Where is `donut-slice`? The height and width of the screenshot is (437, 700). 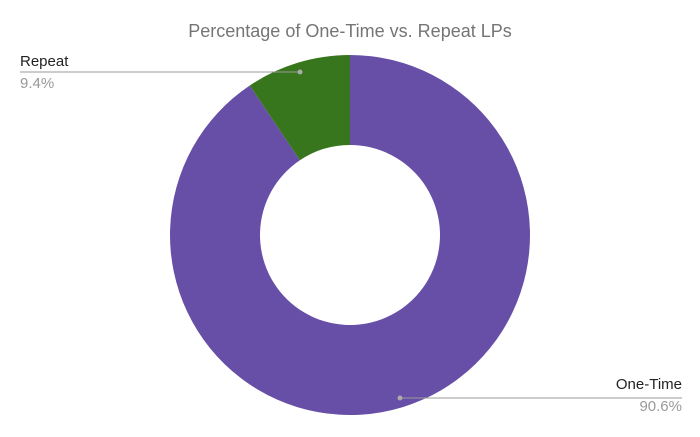
donut-slice is located at coordinates (299, 108).